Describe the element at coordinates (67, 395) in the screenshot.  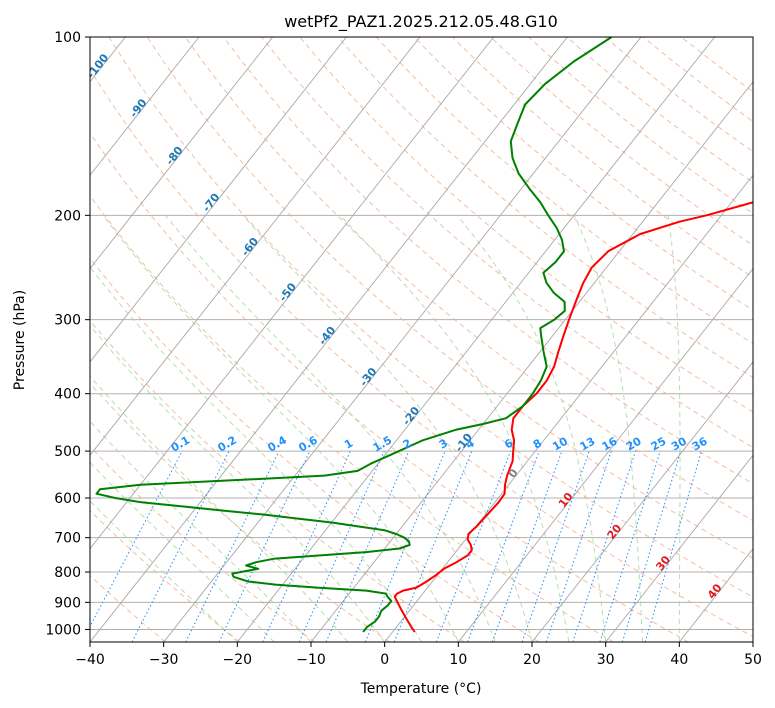
I see `y-tick-label: 400` at that location.